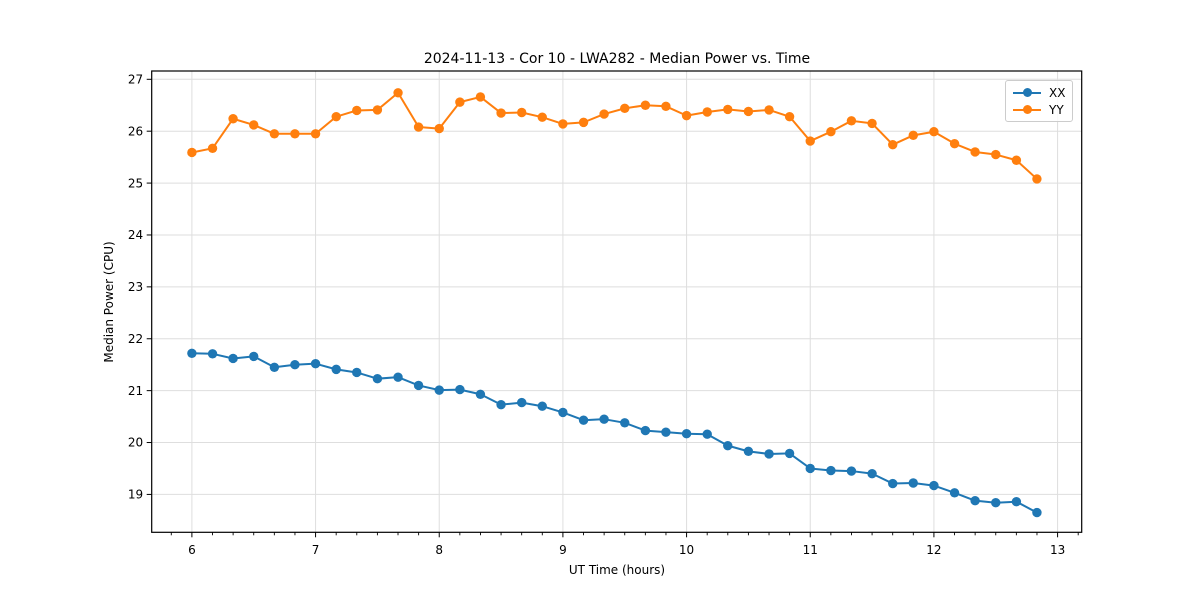  Describe the element at coordinates (1027, 92) in the screenshot. I see `legend-sample-xx-icon` at that location.